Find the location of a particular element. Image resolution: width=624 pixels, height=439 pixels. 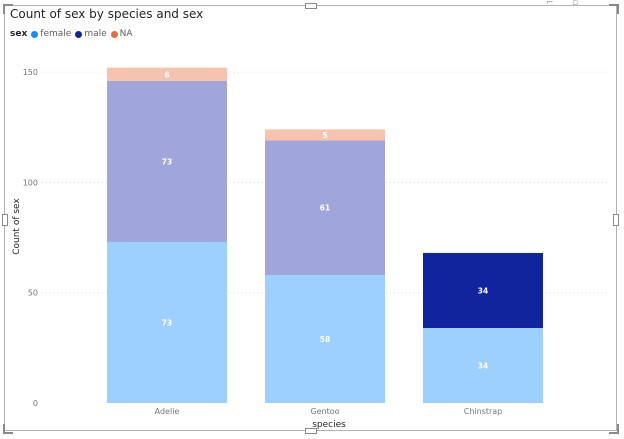

data-label: 5 is located at coordinates (324, 135).